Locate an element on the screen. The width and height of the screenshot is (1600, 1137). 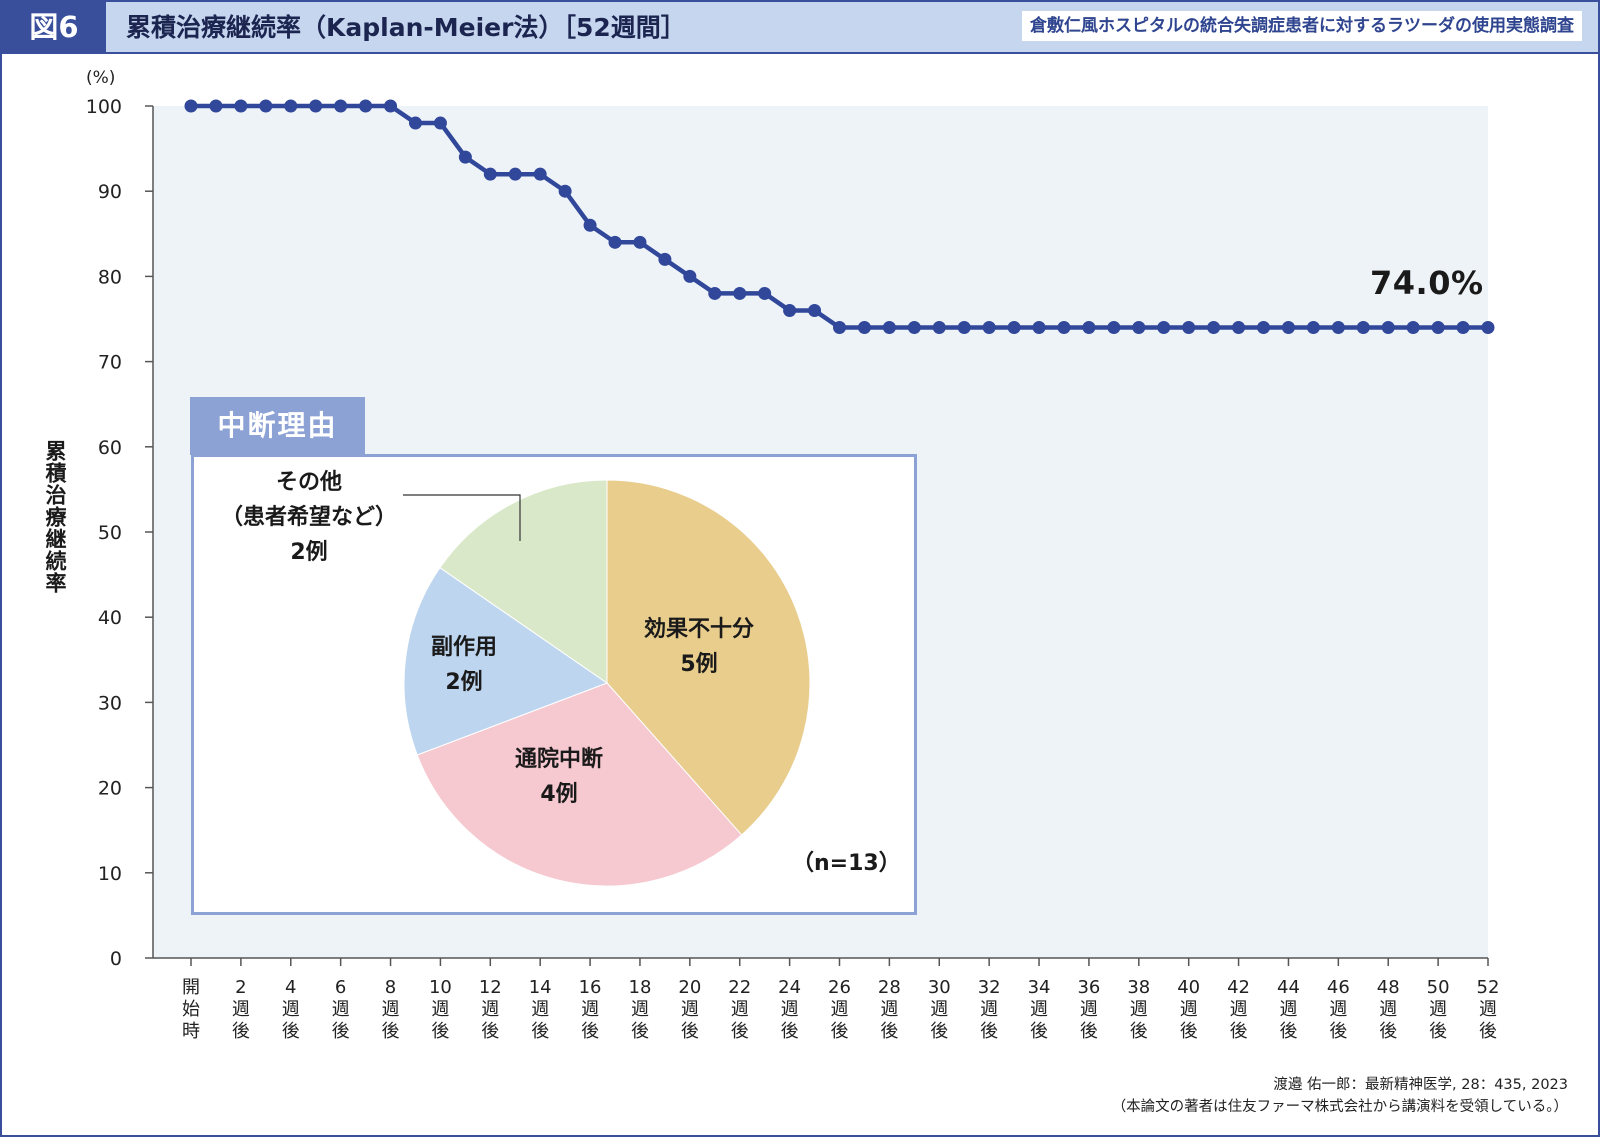
x-tick-label-10: 10 週後 is located at coordinates (440, 1009).